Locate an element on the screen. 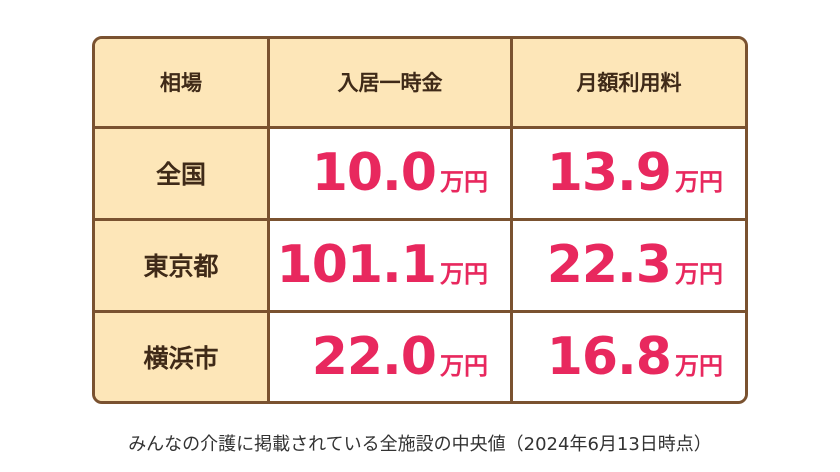  row-label: 東京都 is located at coordinates (182, 265).